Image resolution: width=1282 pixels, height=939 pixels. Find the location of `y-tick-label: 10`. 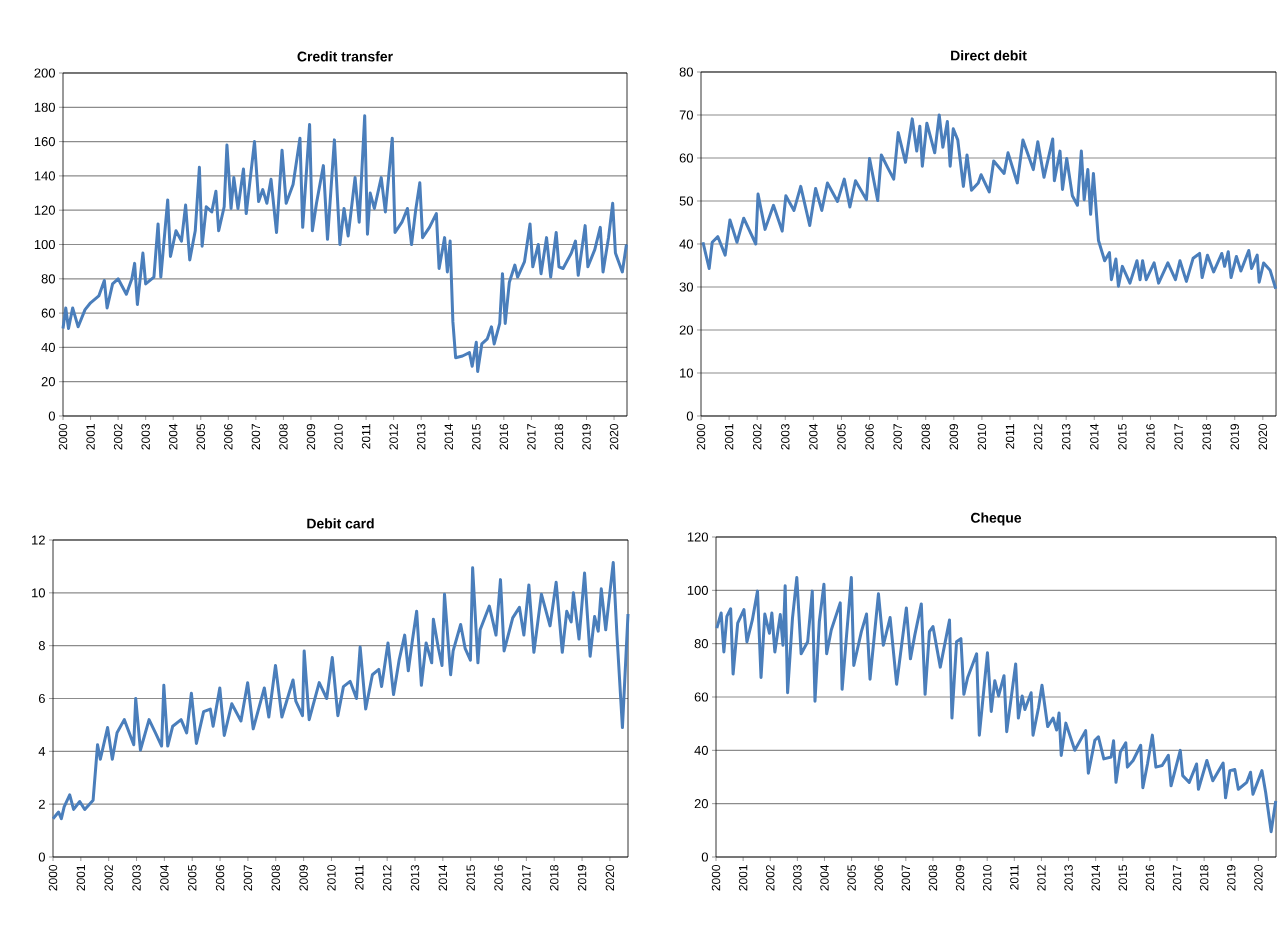

y-tick-label: 10 is located at coordinates (38, 593).